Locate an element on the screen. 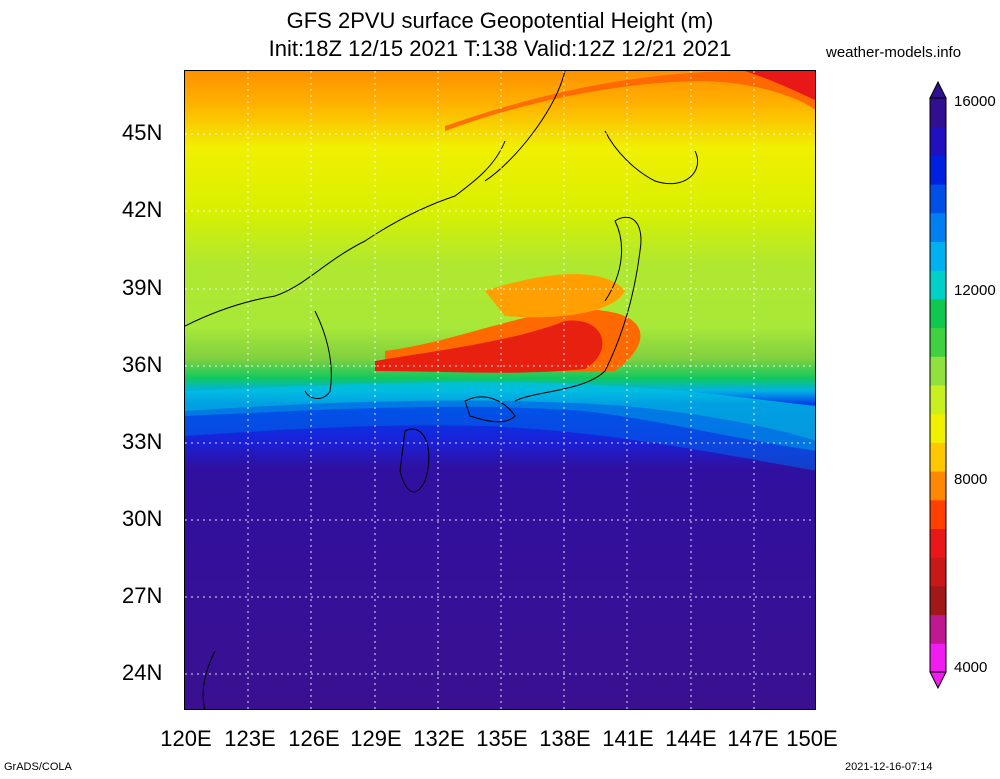 Image resolution: width=1000 pixels, height=779 pixels. colorbar-label-4000: 4000 is located at coordinates (971, 667).